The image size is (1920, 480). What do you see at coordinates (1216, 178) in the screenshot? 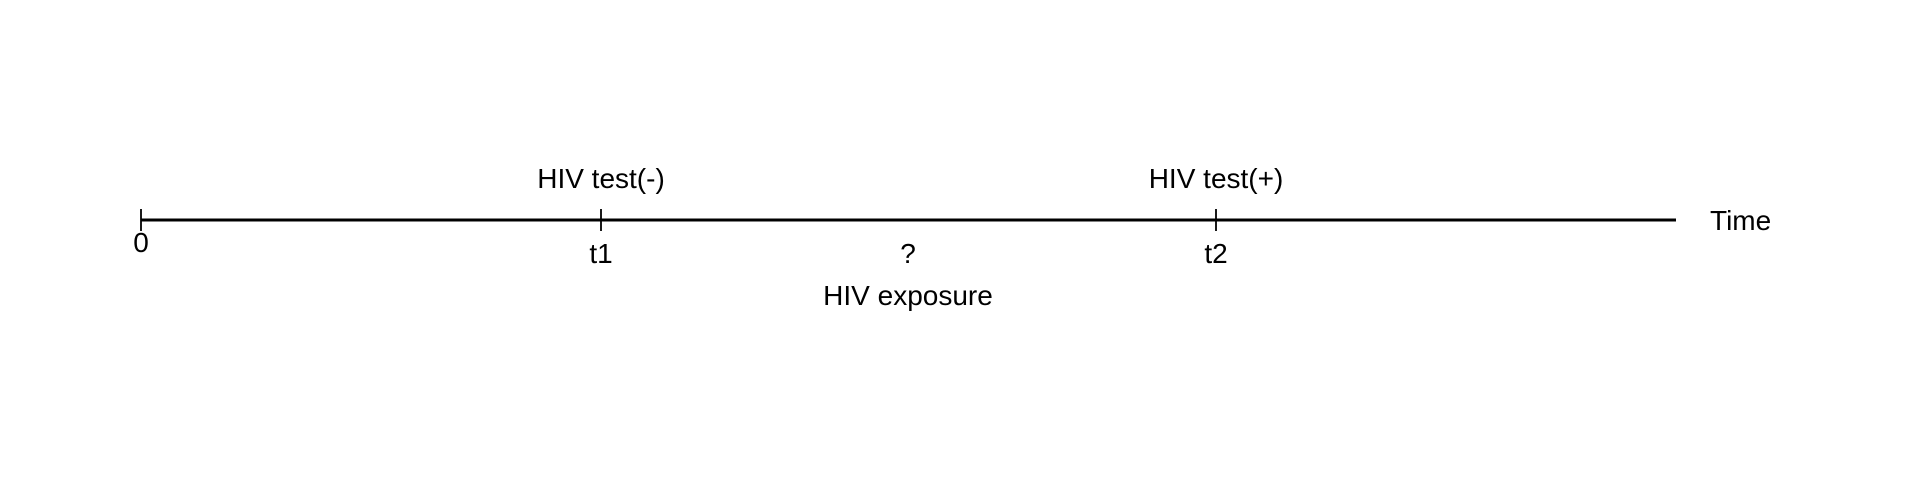
I see `event-label-hiv-test-positive: HIV test(+)` at bounding box center [1216, 178].